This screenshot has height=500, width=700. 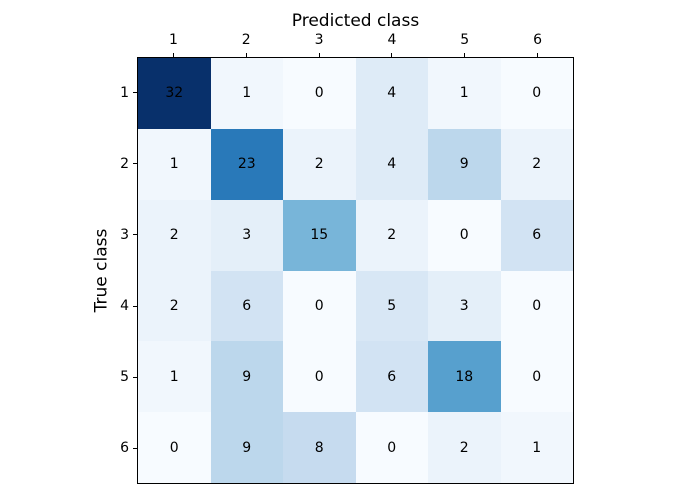 What do you see at coordinates (124, 306) in the screenshot?
I see `y-tick-label: 4` at bounding box center [124, 306].